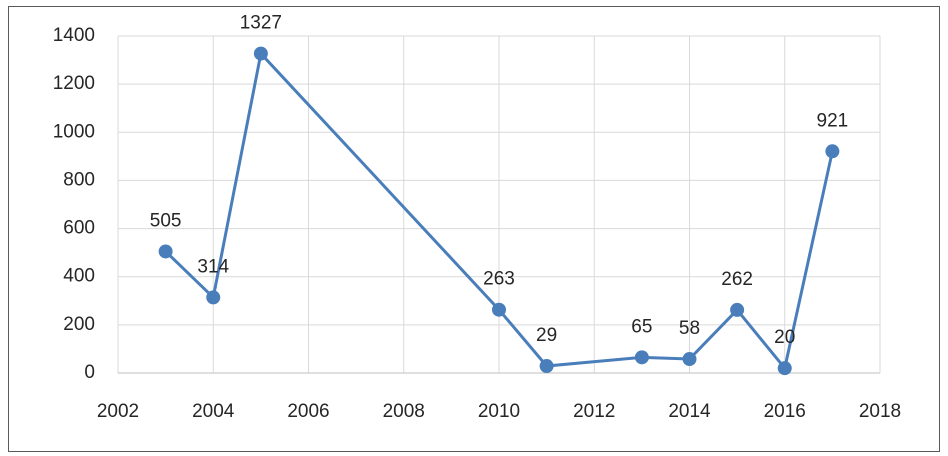  Describe the element at coordinates (79, 179) in the screenshot. I see `y-tick-label: 800` at that location.